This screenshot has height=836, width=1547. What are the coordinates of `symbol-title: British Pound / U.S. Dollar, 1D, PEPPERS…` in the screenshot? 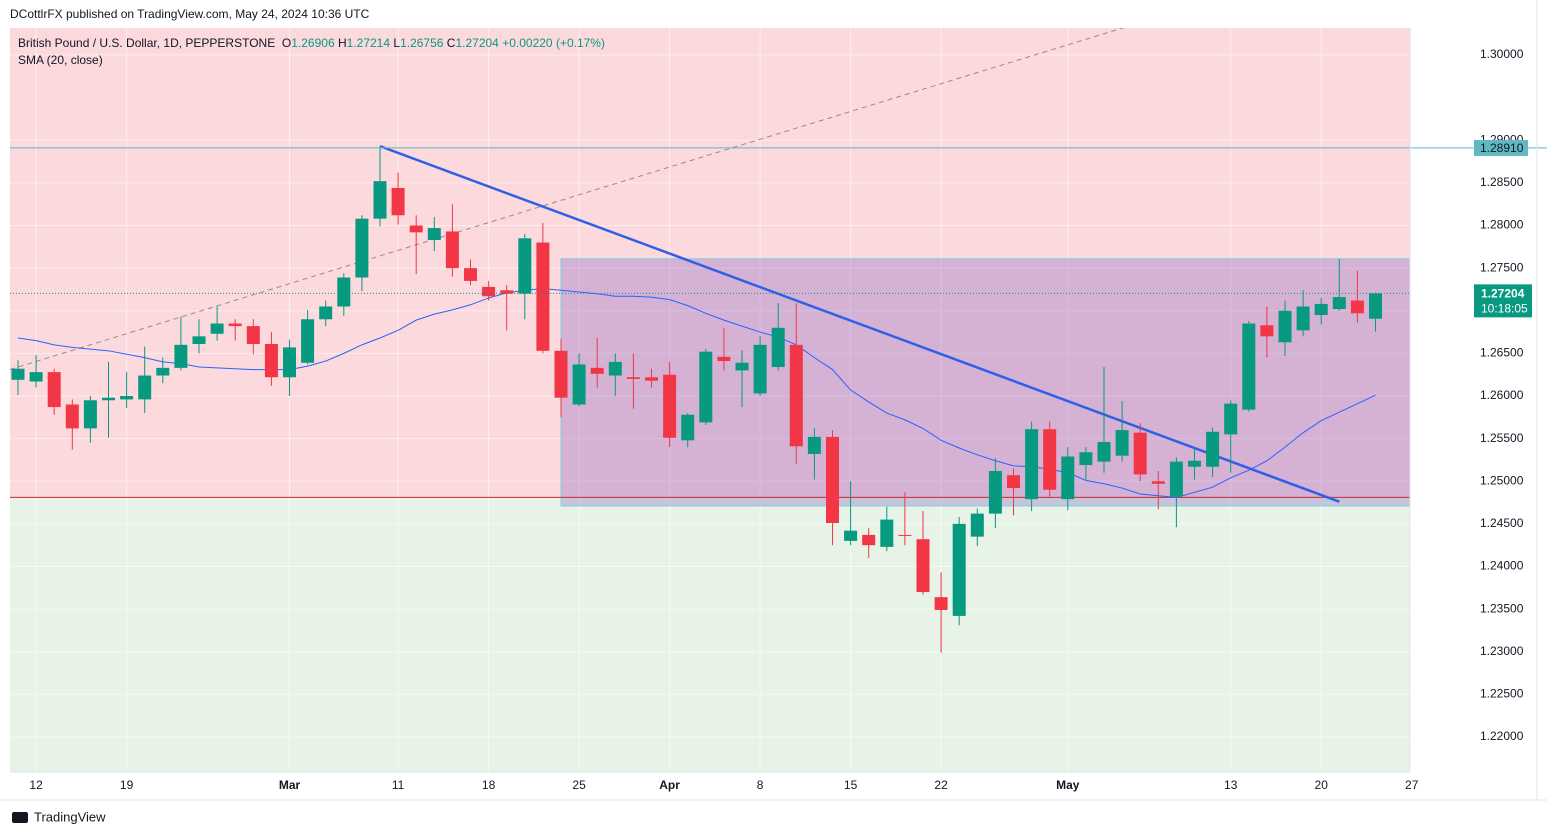 It's located at (147, 43).